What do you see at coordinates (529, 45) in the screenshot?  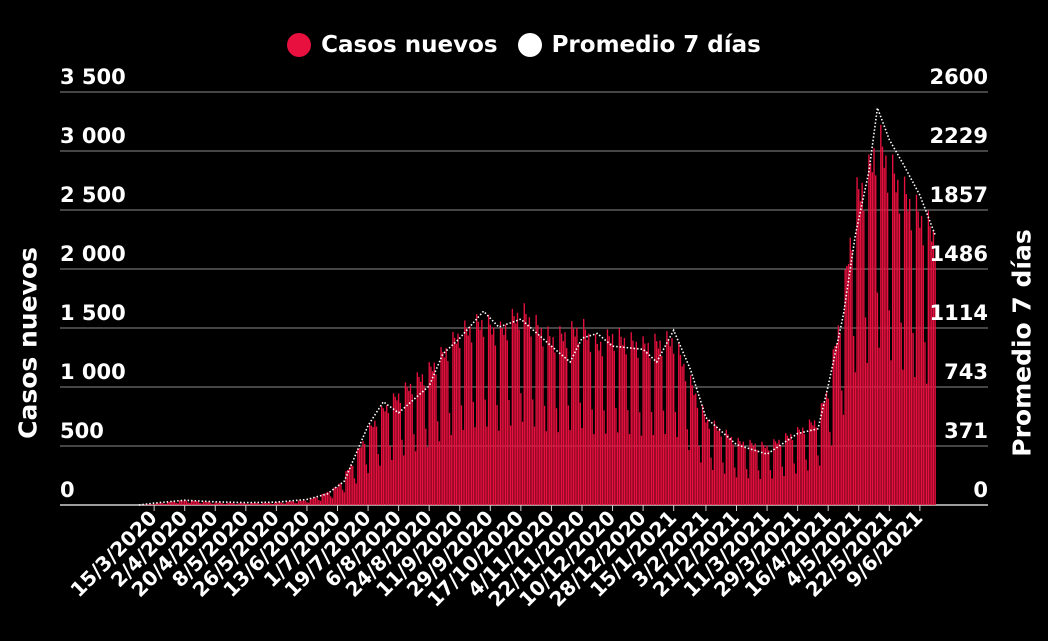 I see `legend-swatch-promedio` at bounding box center [529, 45].